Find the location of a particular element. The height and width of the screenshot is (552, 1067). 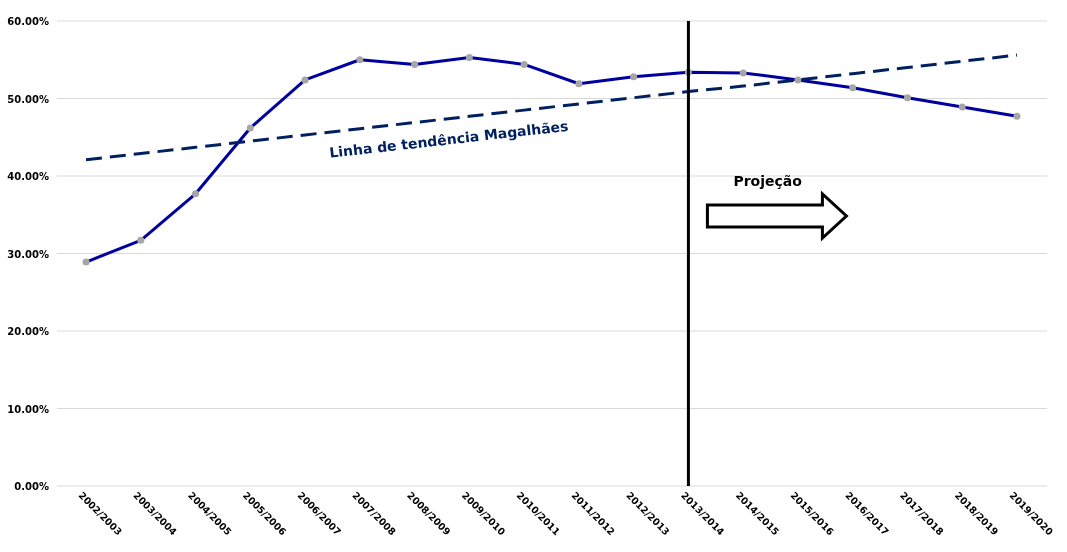

y-tick-label: 60.00% is located at coordinates (28, 21).